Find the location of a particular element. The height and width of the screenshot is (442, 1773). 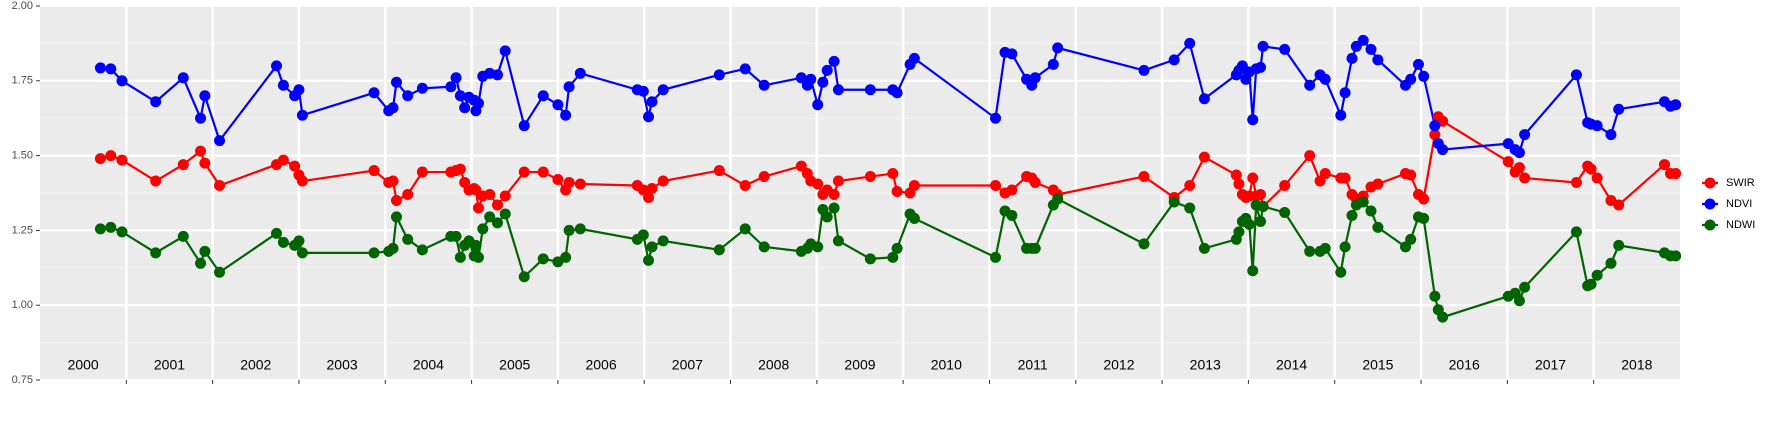

year-label: 2010 is located at coordinates (946, 365).